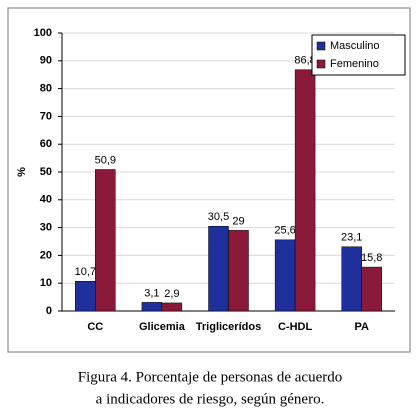 The width and height of the screenshot is (420, 419). I want to click on y-tick-label: 90, so click(46, 61).